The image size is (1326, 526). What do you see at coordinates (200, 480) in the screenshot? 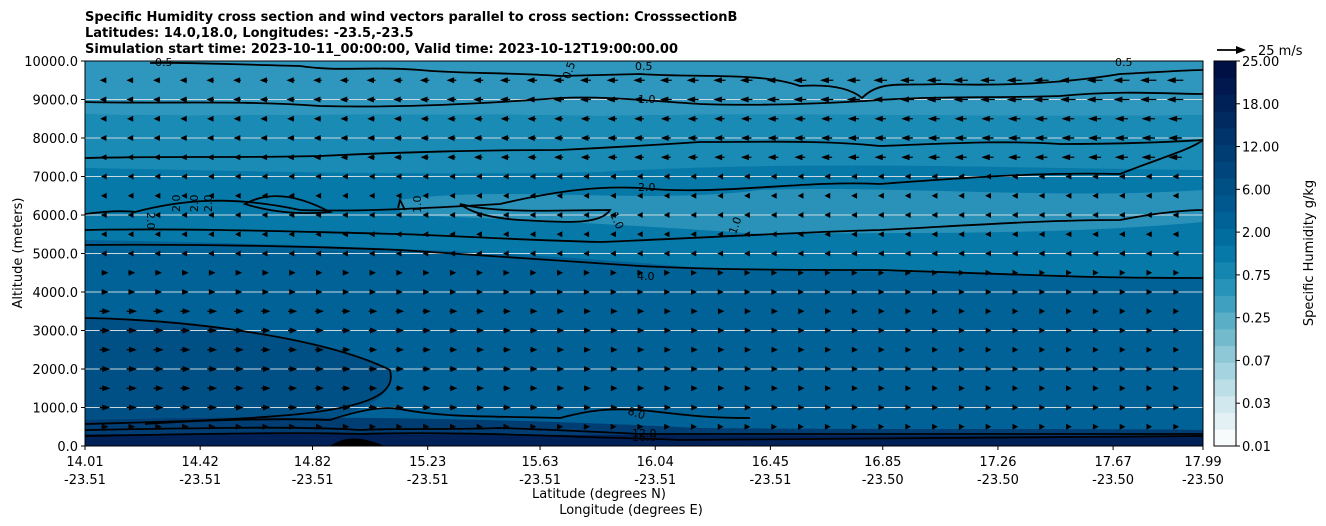
I see `x-tick-label-lon: -23.51` at bounding box center [200, 480].